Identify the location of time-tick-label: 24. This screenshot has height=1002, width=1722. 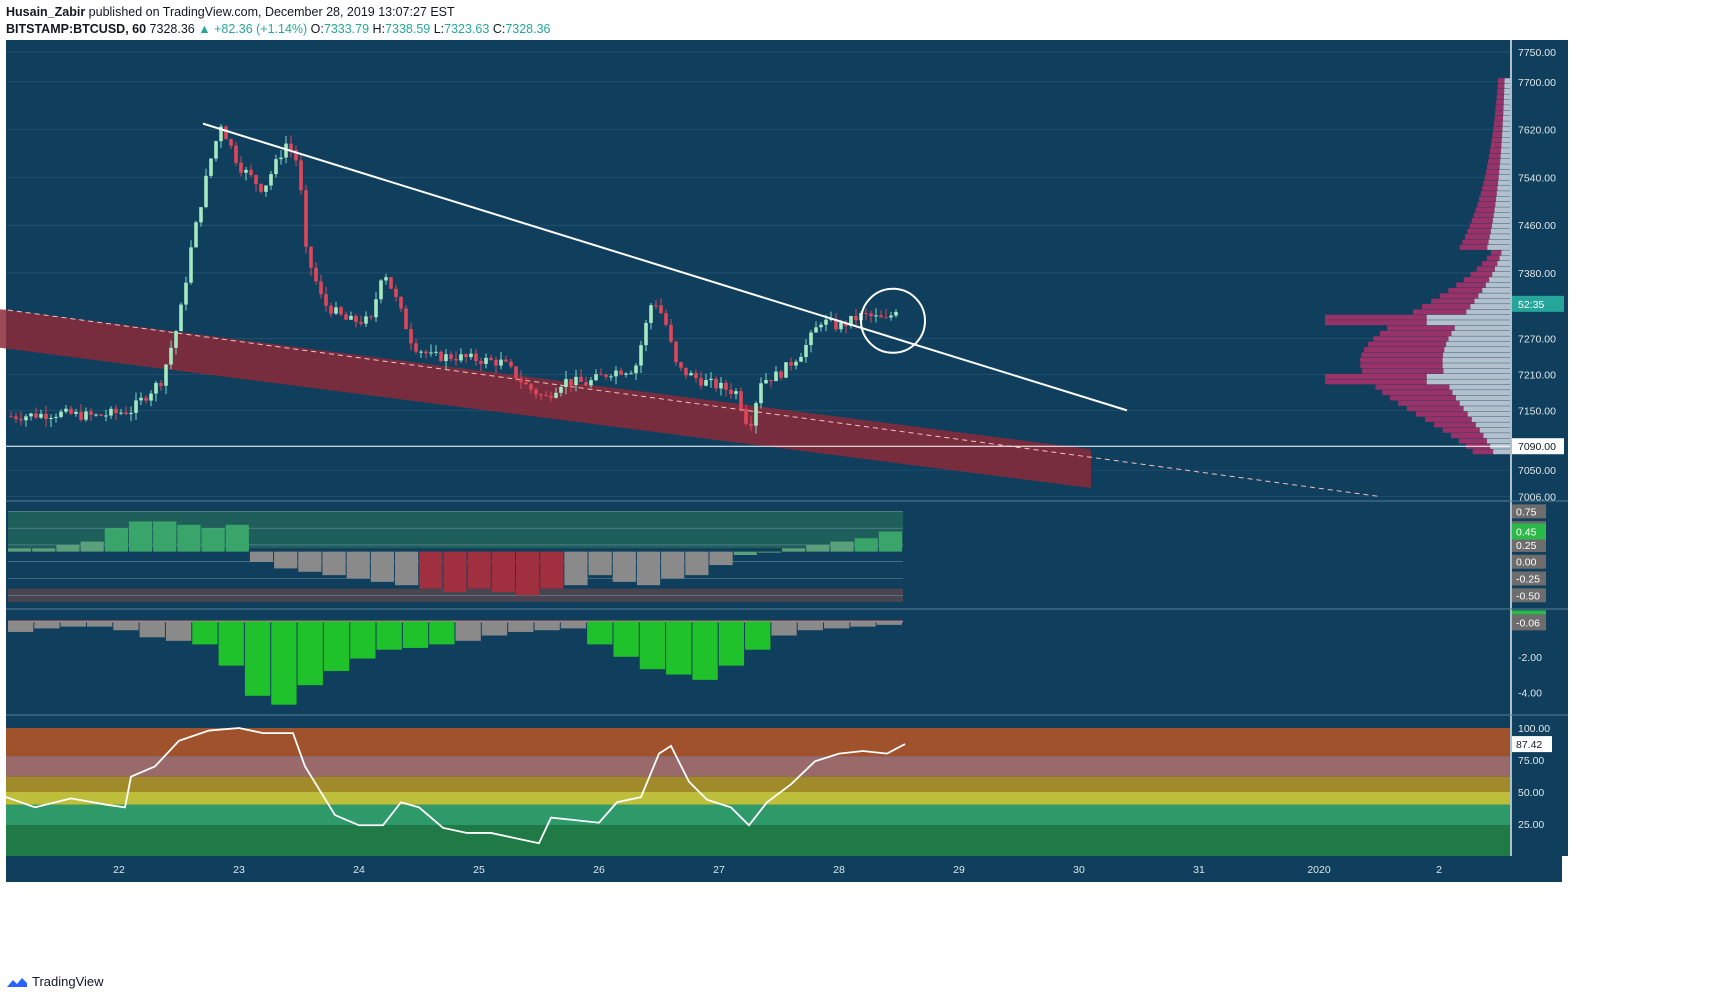
(359, 870).